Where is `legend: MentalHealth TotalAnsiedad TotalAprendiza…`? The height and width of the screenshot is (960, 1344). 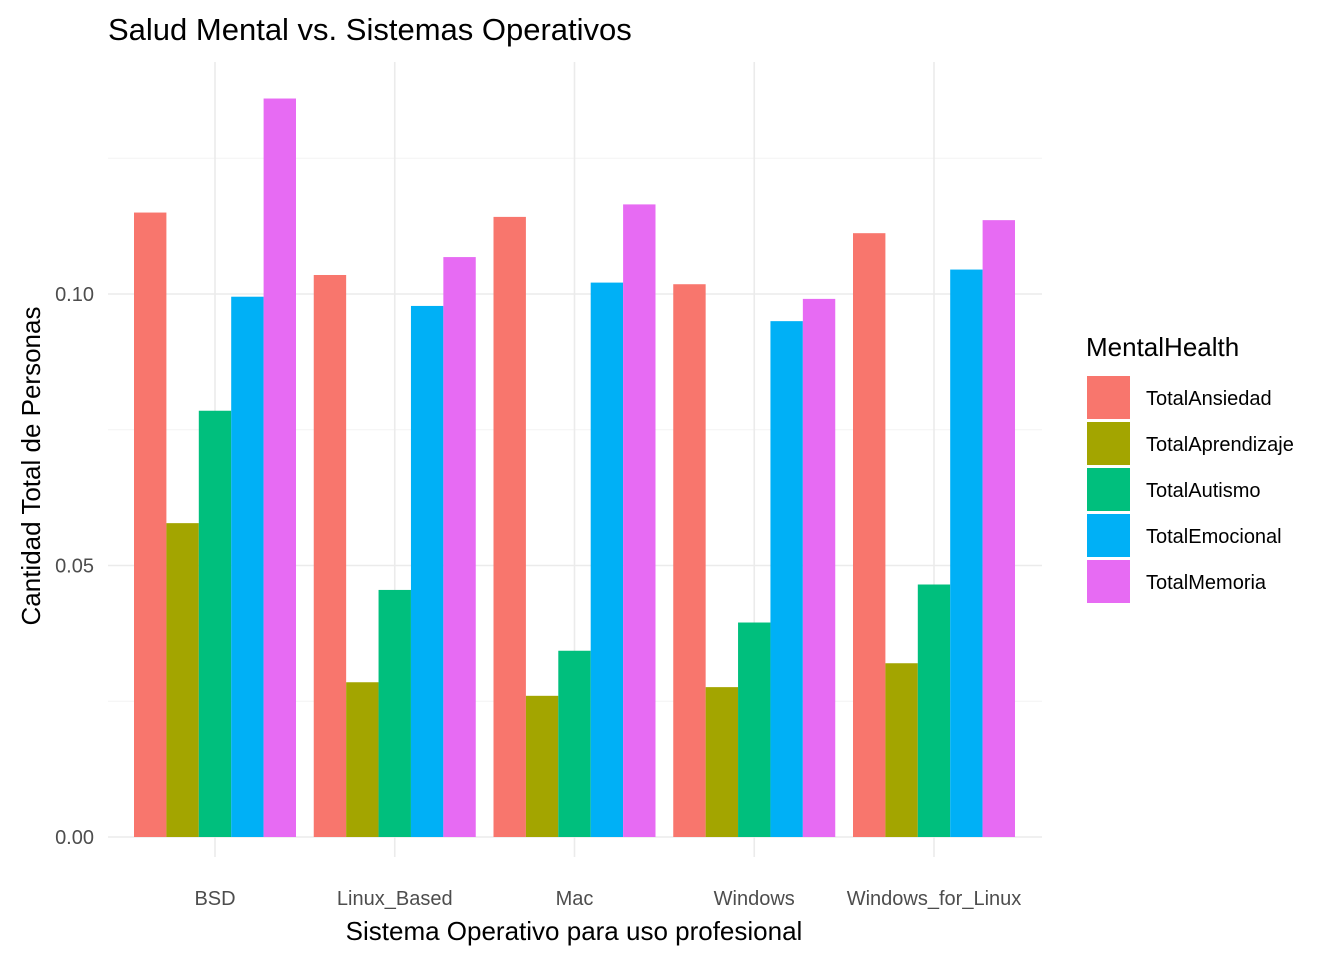 legend: MentalHealth TotalAnsiedad TotalAprendiza… is located at coordinates (1190, 467).